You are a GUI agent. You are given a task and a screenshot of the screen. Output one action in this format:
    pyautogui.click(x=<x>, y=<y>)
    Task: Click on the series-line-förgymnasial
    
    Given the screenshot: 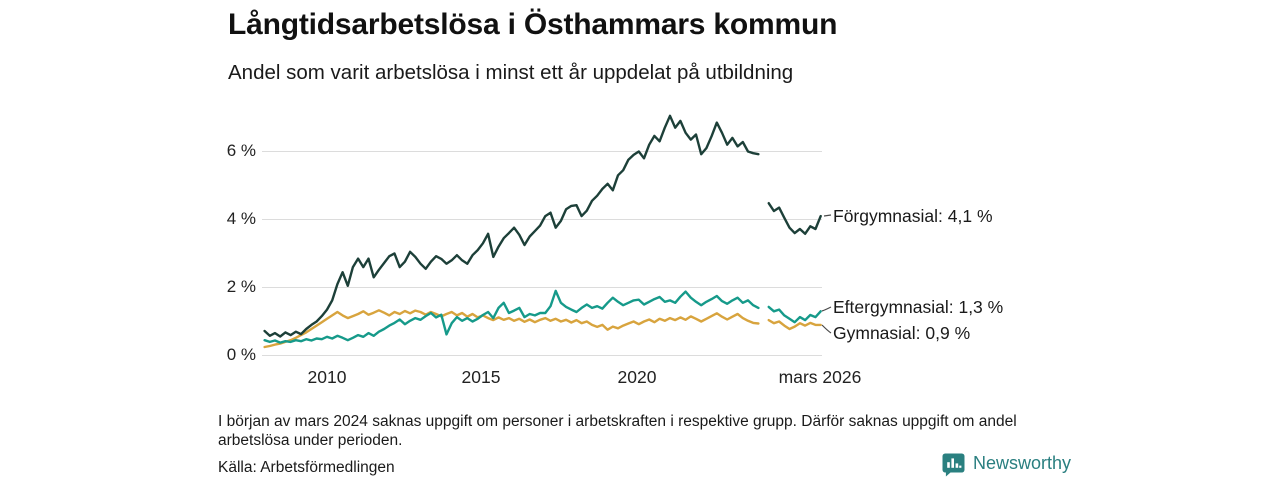 What is the action you would take?
    pyautogui.click(x=794, y=218)
    